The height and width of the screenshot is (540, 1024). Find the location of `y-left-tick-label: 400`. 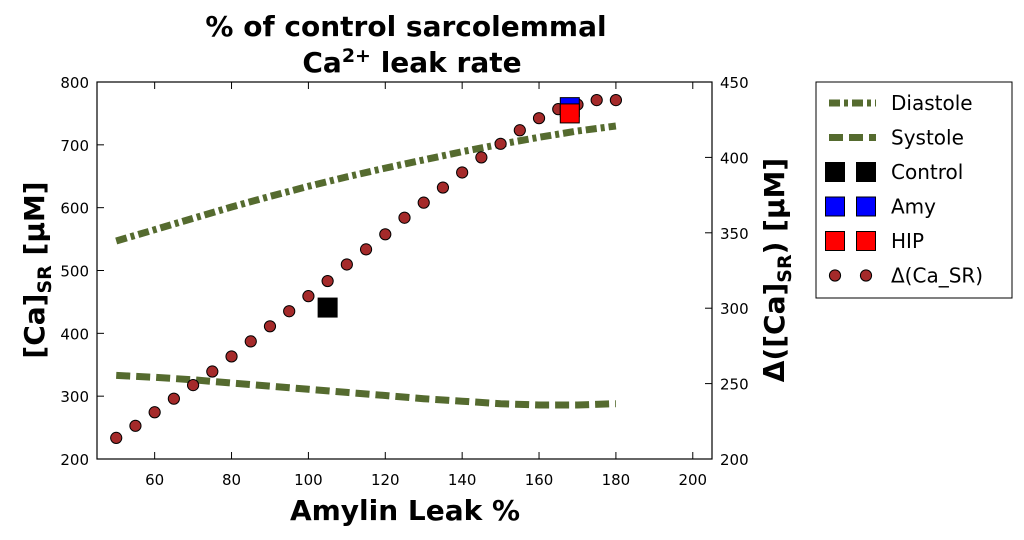

y-left-tick-label: 400 is located at coordinates (74, 334).